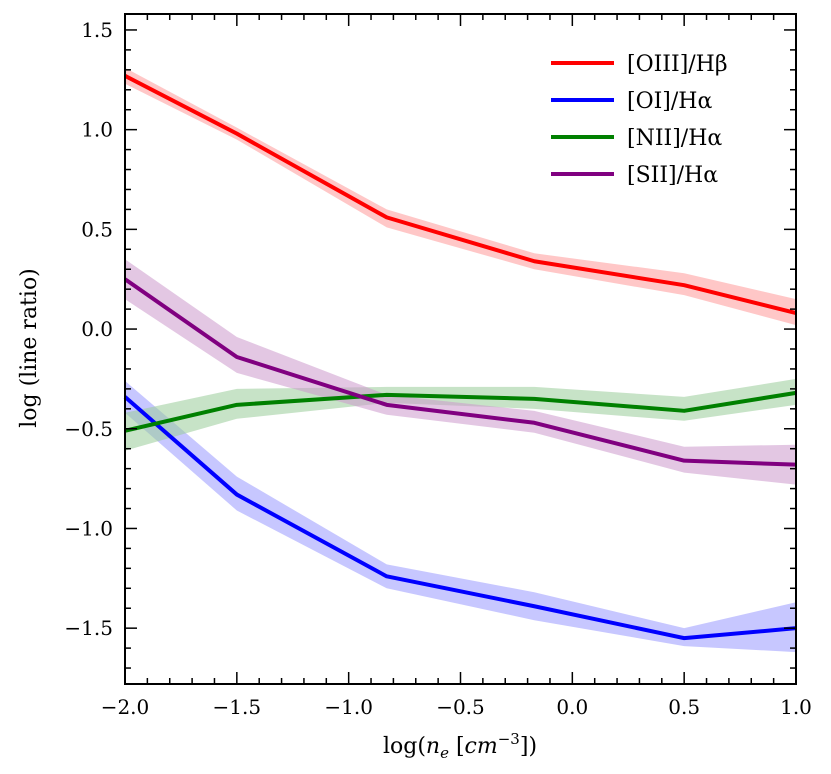 The height and width of the screenshot is (774, 831). I want to click on x-tick-label: −1.0, so click(348, 707).